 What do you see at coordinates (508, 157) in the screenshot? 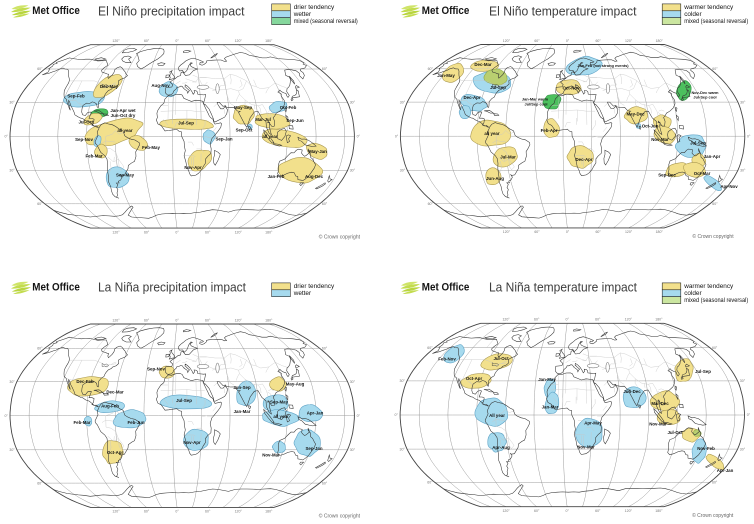
I see `svg-text: Jul-Mar` at bounding box center [508, 157].